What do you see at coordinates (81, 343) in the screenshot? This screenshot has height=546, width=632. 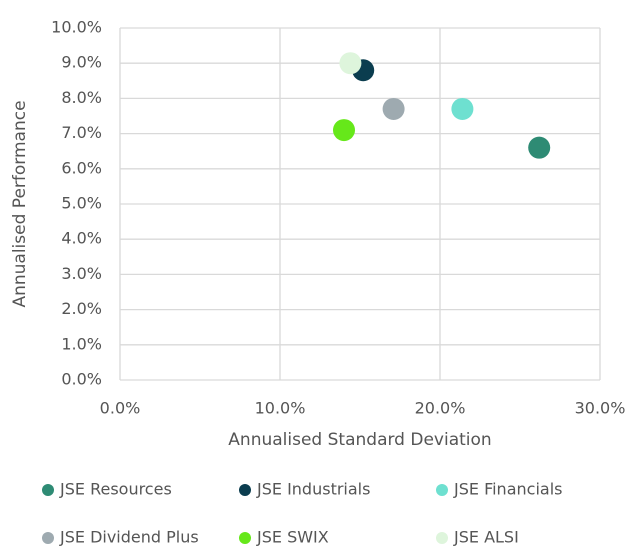 I see `y-tick-label: 1.0%` at bounding box center [81, 343].